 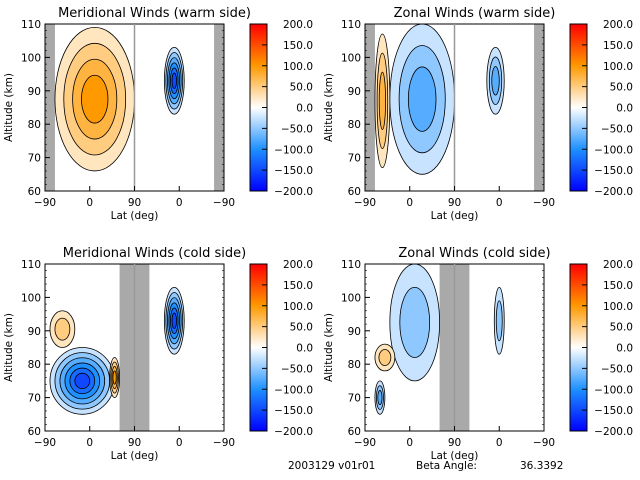 What do you see at coordinates (446, 466) in the screenshot?
I see `footer-beta-label: Beta Angle:` at bounding box center [446, 466].